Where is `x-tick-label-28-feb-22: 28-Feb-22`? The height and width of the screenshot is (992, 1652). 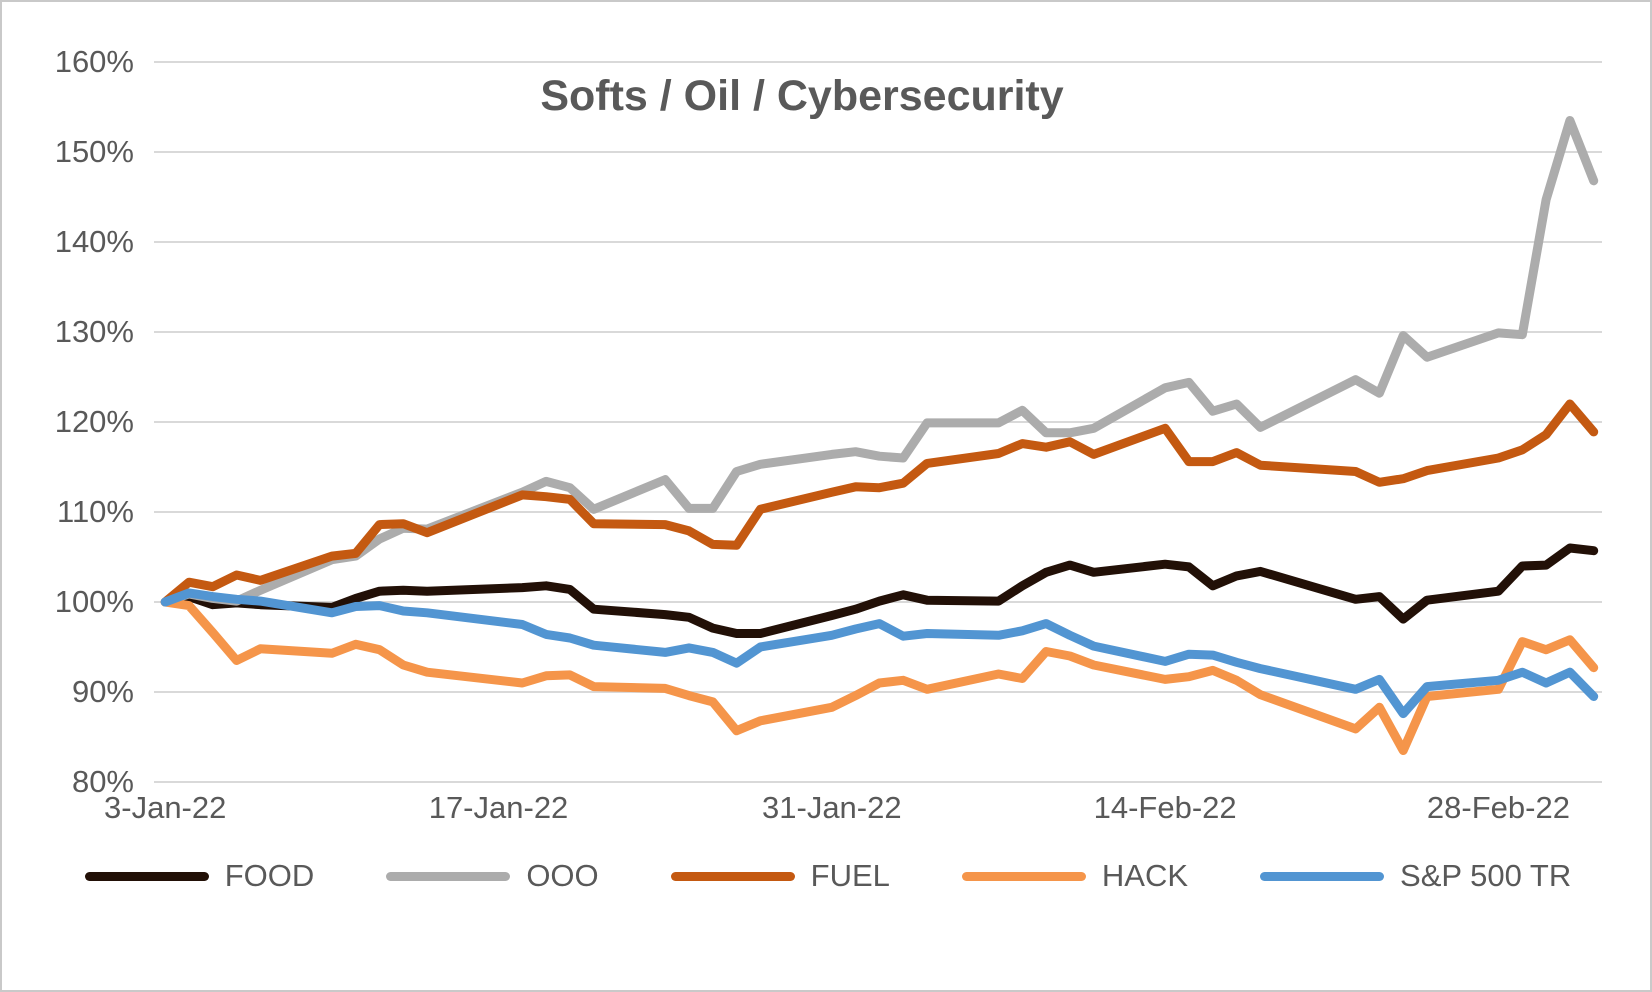 x-tick-label-28-feb-22: 28-Feb-22 is located at coordinates (1498, 807).